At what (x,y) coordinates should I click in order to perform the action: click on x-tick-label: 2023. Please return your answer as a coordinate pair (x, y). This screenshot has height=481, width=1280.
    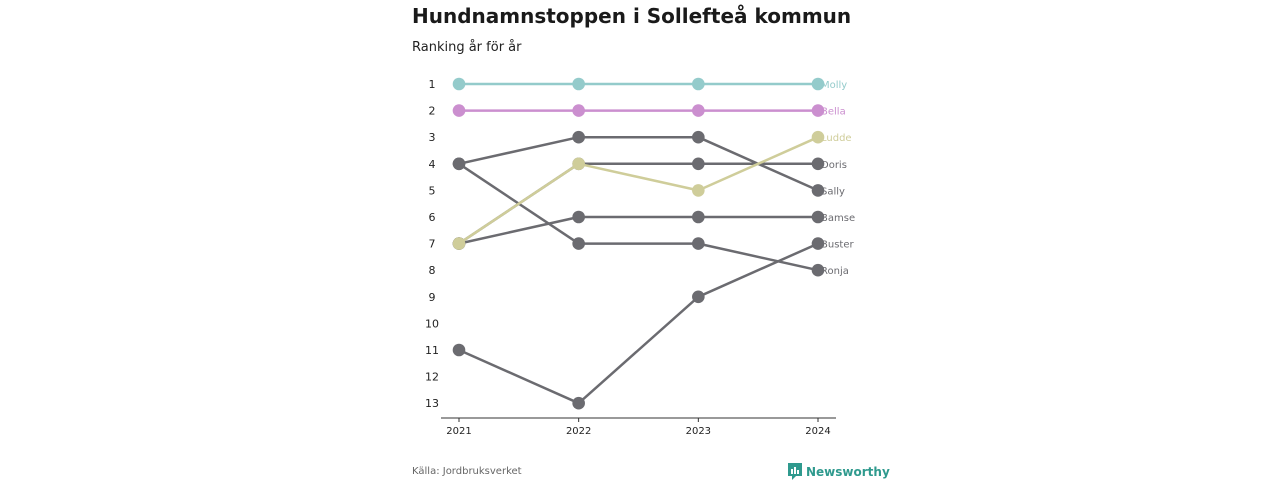
    Looking at the image, I should click on (698, 431).